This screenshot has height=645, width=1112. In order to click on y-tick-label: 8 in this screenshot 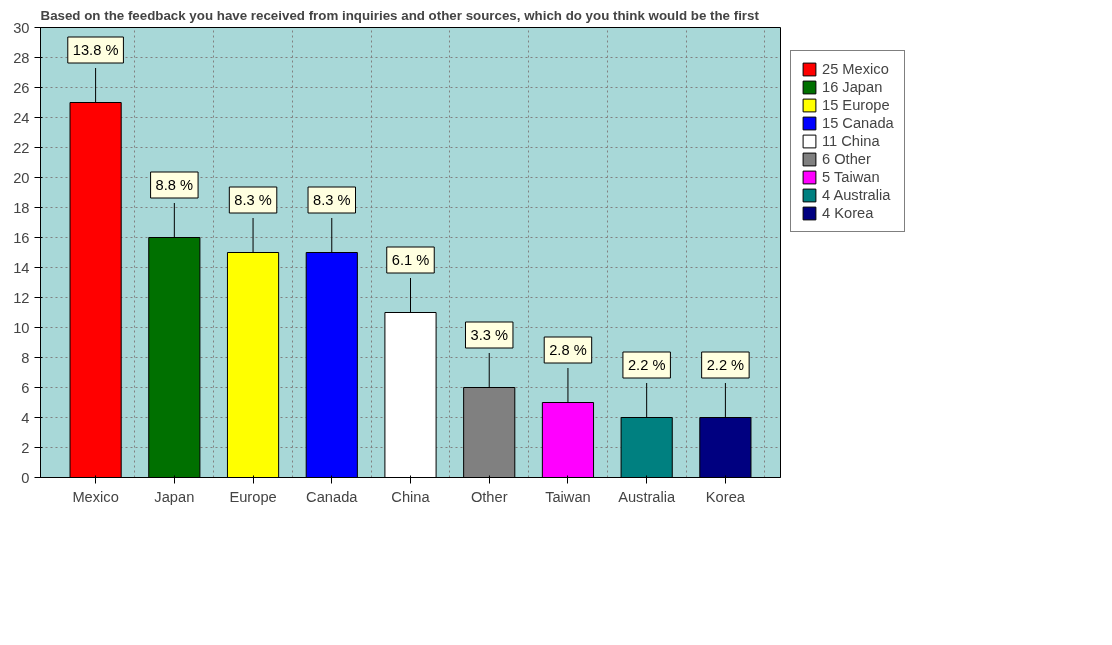, I will do `click(25, 357)`.